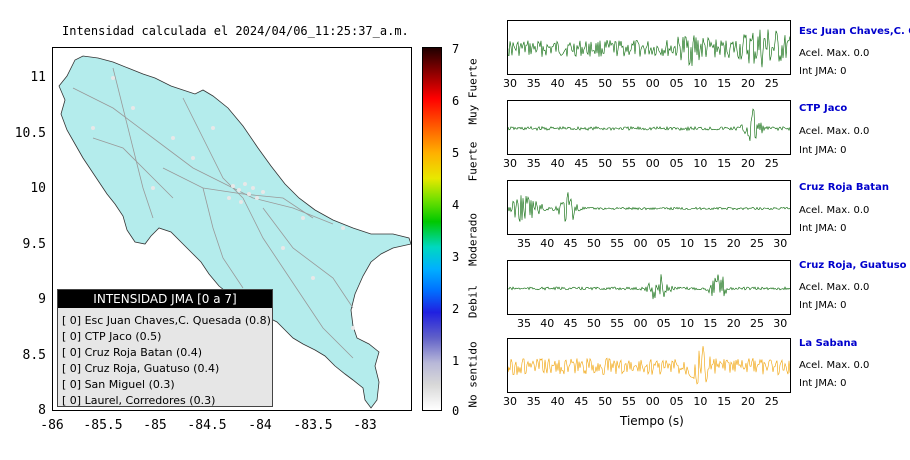  Describe the element at coordinates (34, 355) in the screenshot. I see `y-tick: 8.5` at that location.